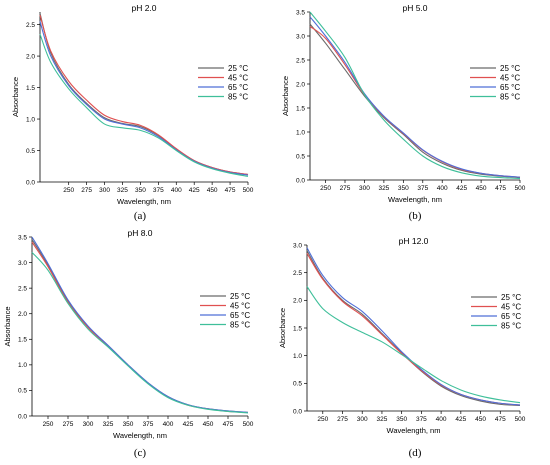  Describe the element at coordinates (414, 8) in the screenshot. I see `chart-title: pH 5.0` at that location.